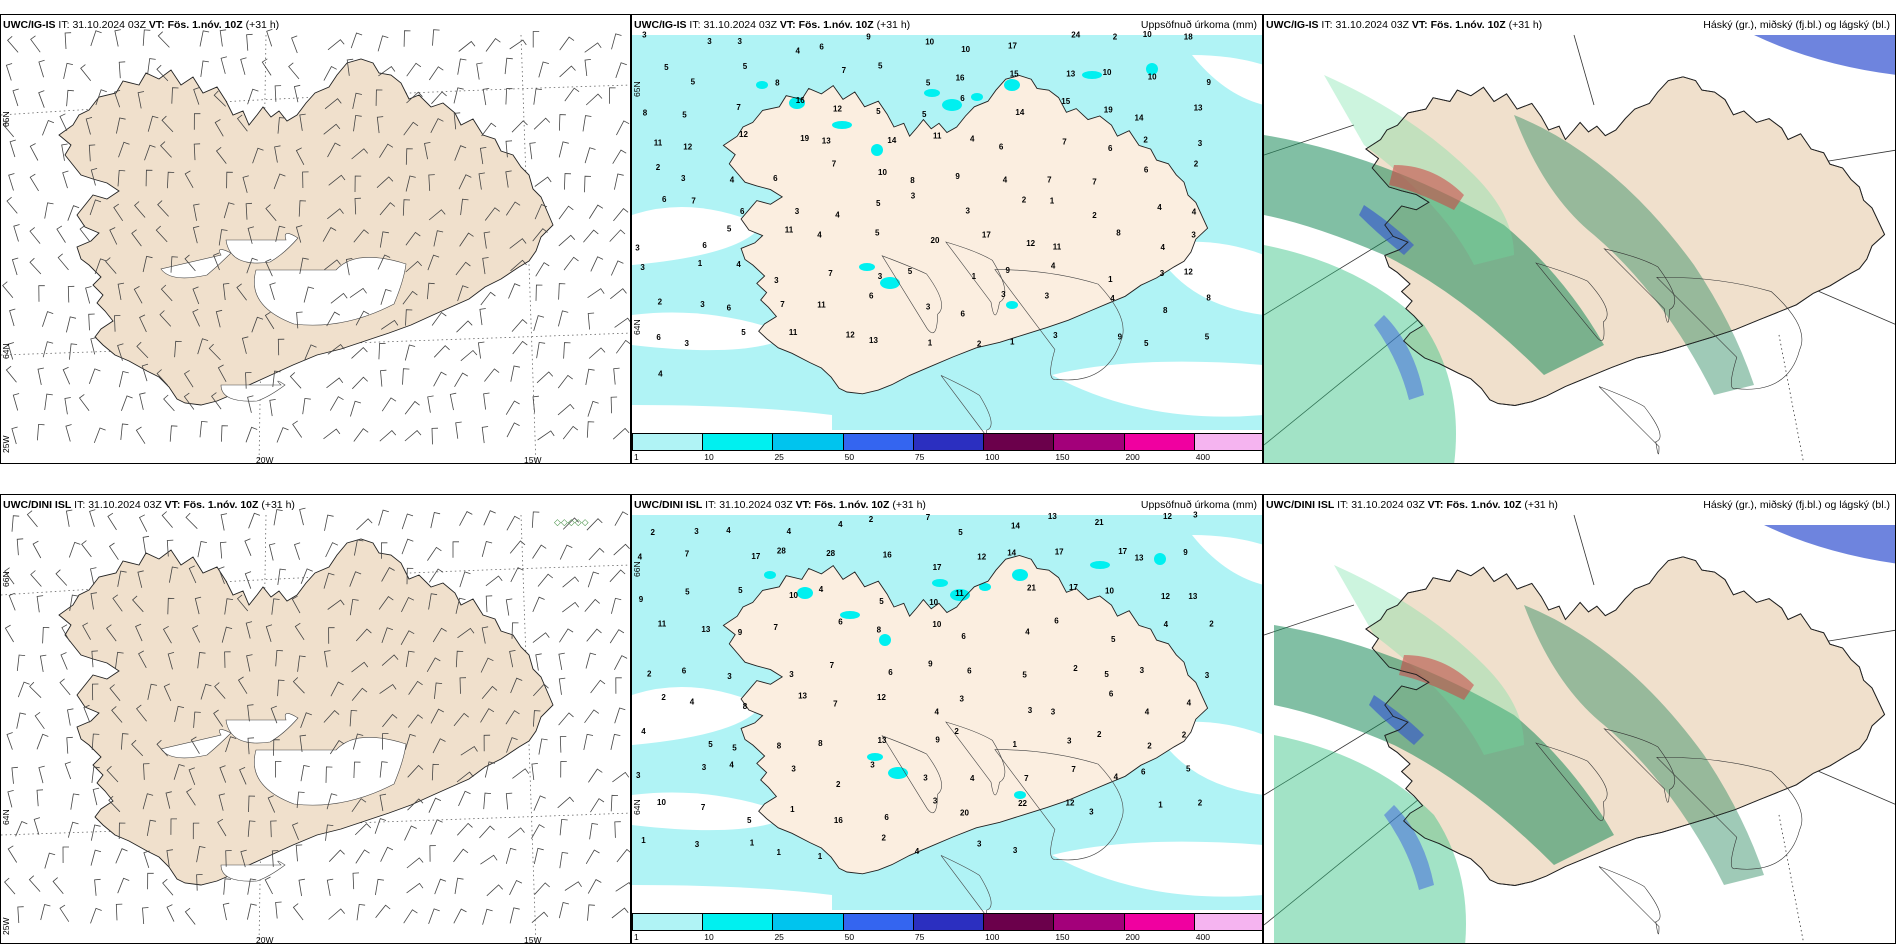 The width and height of the screenshot is (1900, 950). I want to click on header-lead: (+31 h), so click(262, 25).